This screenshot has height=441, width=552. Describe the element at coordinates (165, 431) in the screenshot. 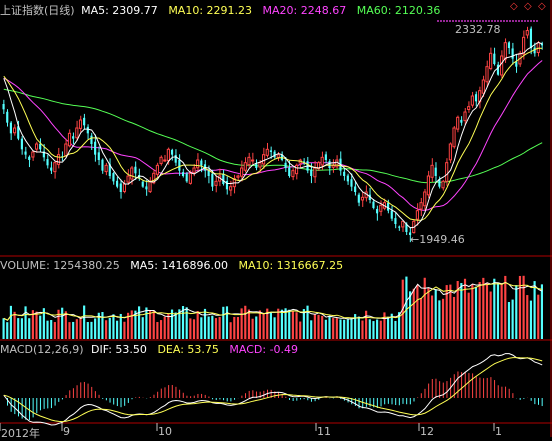

I see `x-axis-label: 10` at that location.